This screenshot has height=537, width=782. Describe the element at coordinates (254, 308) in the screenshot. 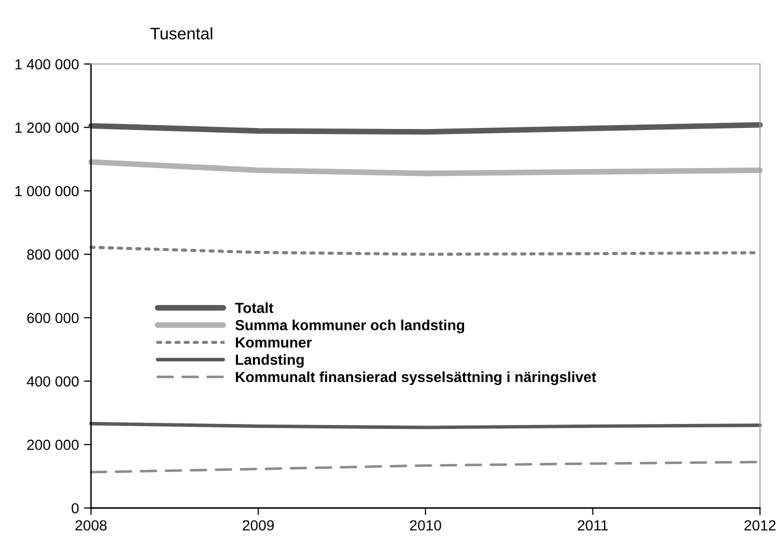

I see `legend-label: Totalt` at that location.